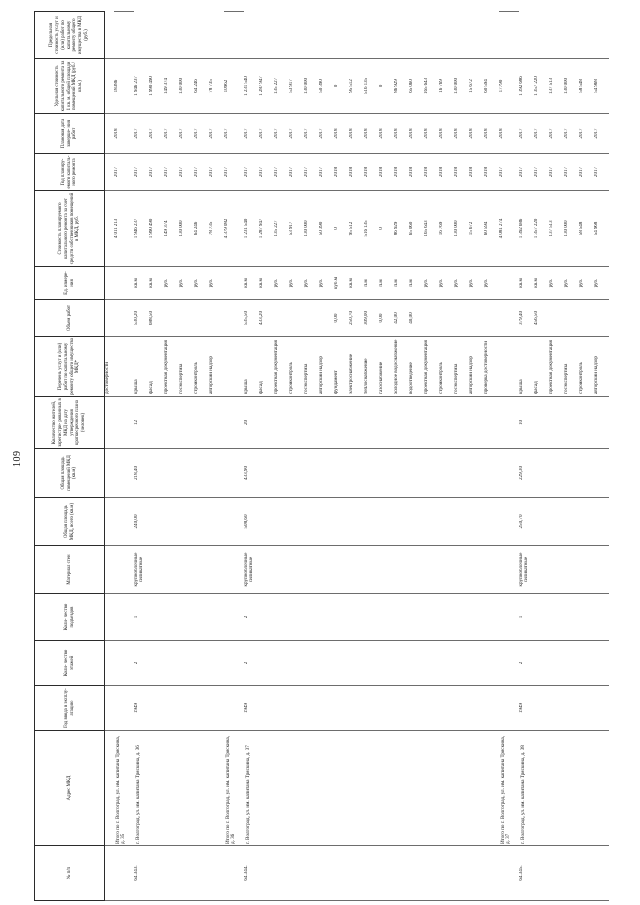 The height and width of the screenshot is (905, 640). I want to click on cell-area_total: 250,70, so click(563, 521).